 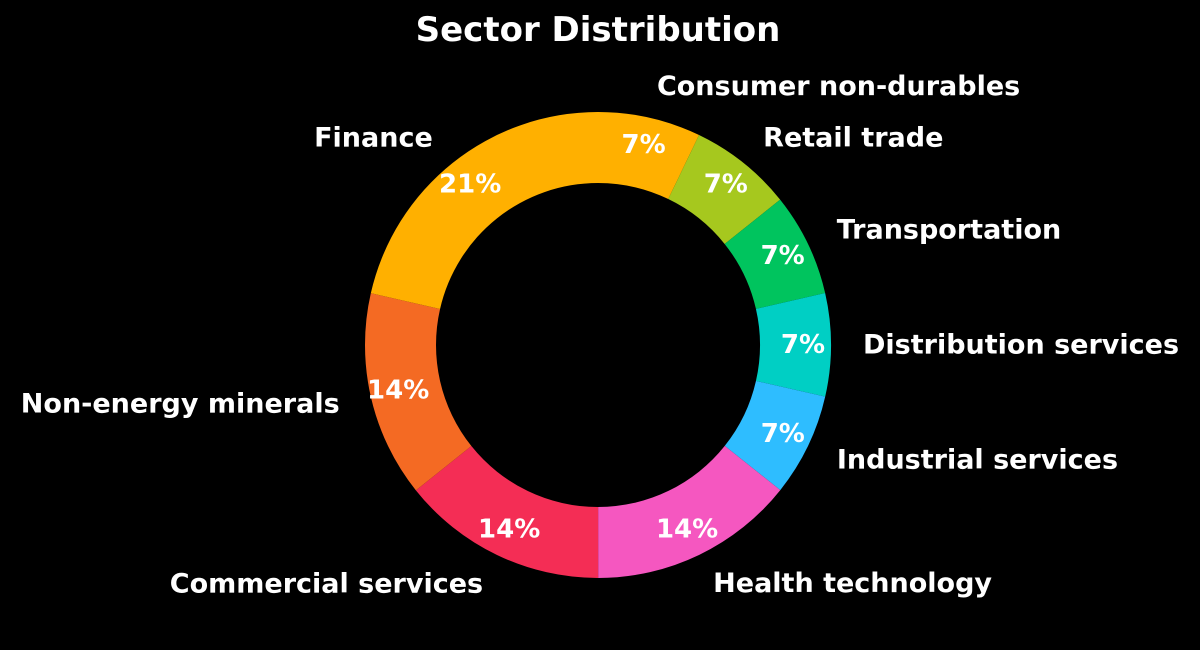 What do you see at coordinates (180, 404) in the screenshot?
I see `category-label-non-energy-minerals: Non-energy minerals` at bounding box center [180, 404].